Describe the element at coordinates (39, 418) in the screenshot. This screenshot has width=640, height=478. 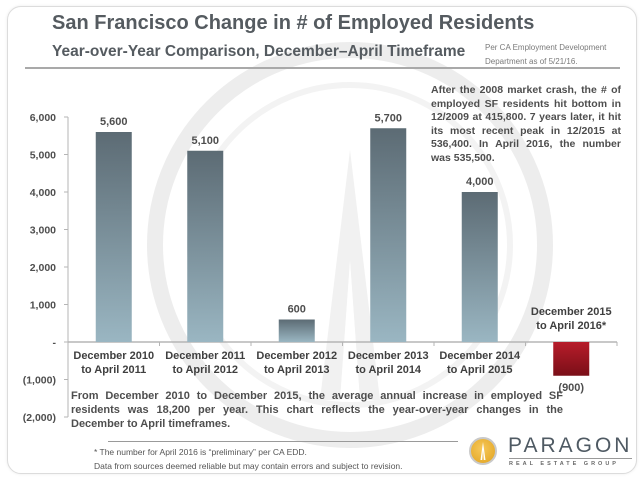
I see `y-tick-label: (2,000)` at that location.